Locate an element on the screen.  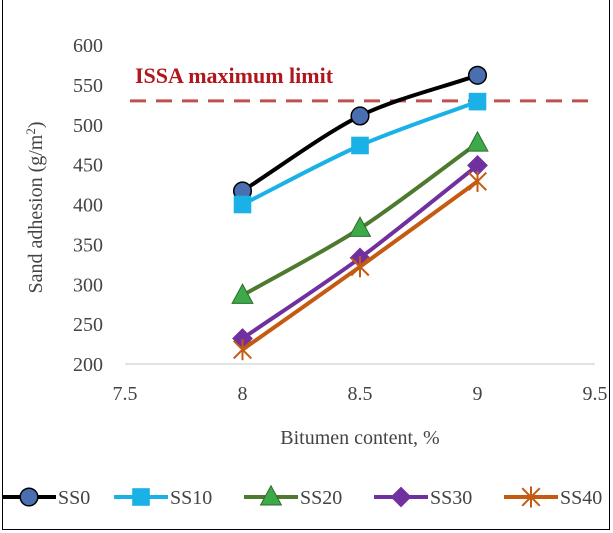
x-tick-label: 9 is located at coordinates (478, 394).